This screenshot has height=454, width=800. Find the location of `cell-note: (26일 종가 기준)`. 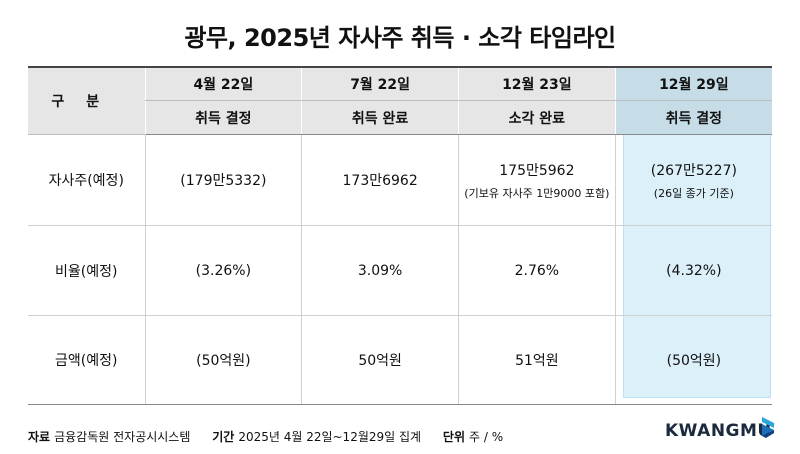

cell-note: (26일 종가 기준) is located at coordinates (693, 193).